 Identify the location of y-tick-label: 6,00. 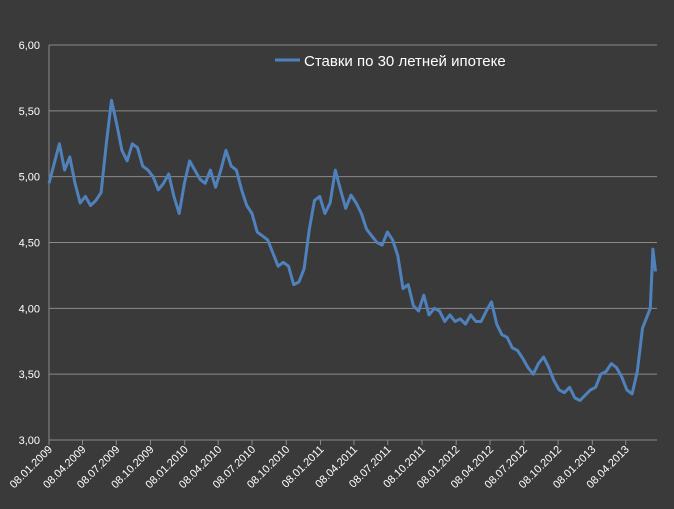
(29, 46).